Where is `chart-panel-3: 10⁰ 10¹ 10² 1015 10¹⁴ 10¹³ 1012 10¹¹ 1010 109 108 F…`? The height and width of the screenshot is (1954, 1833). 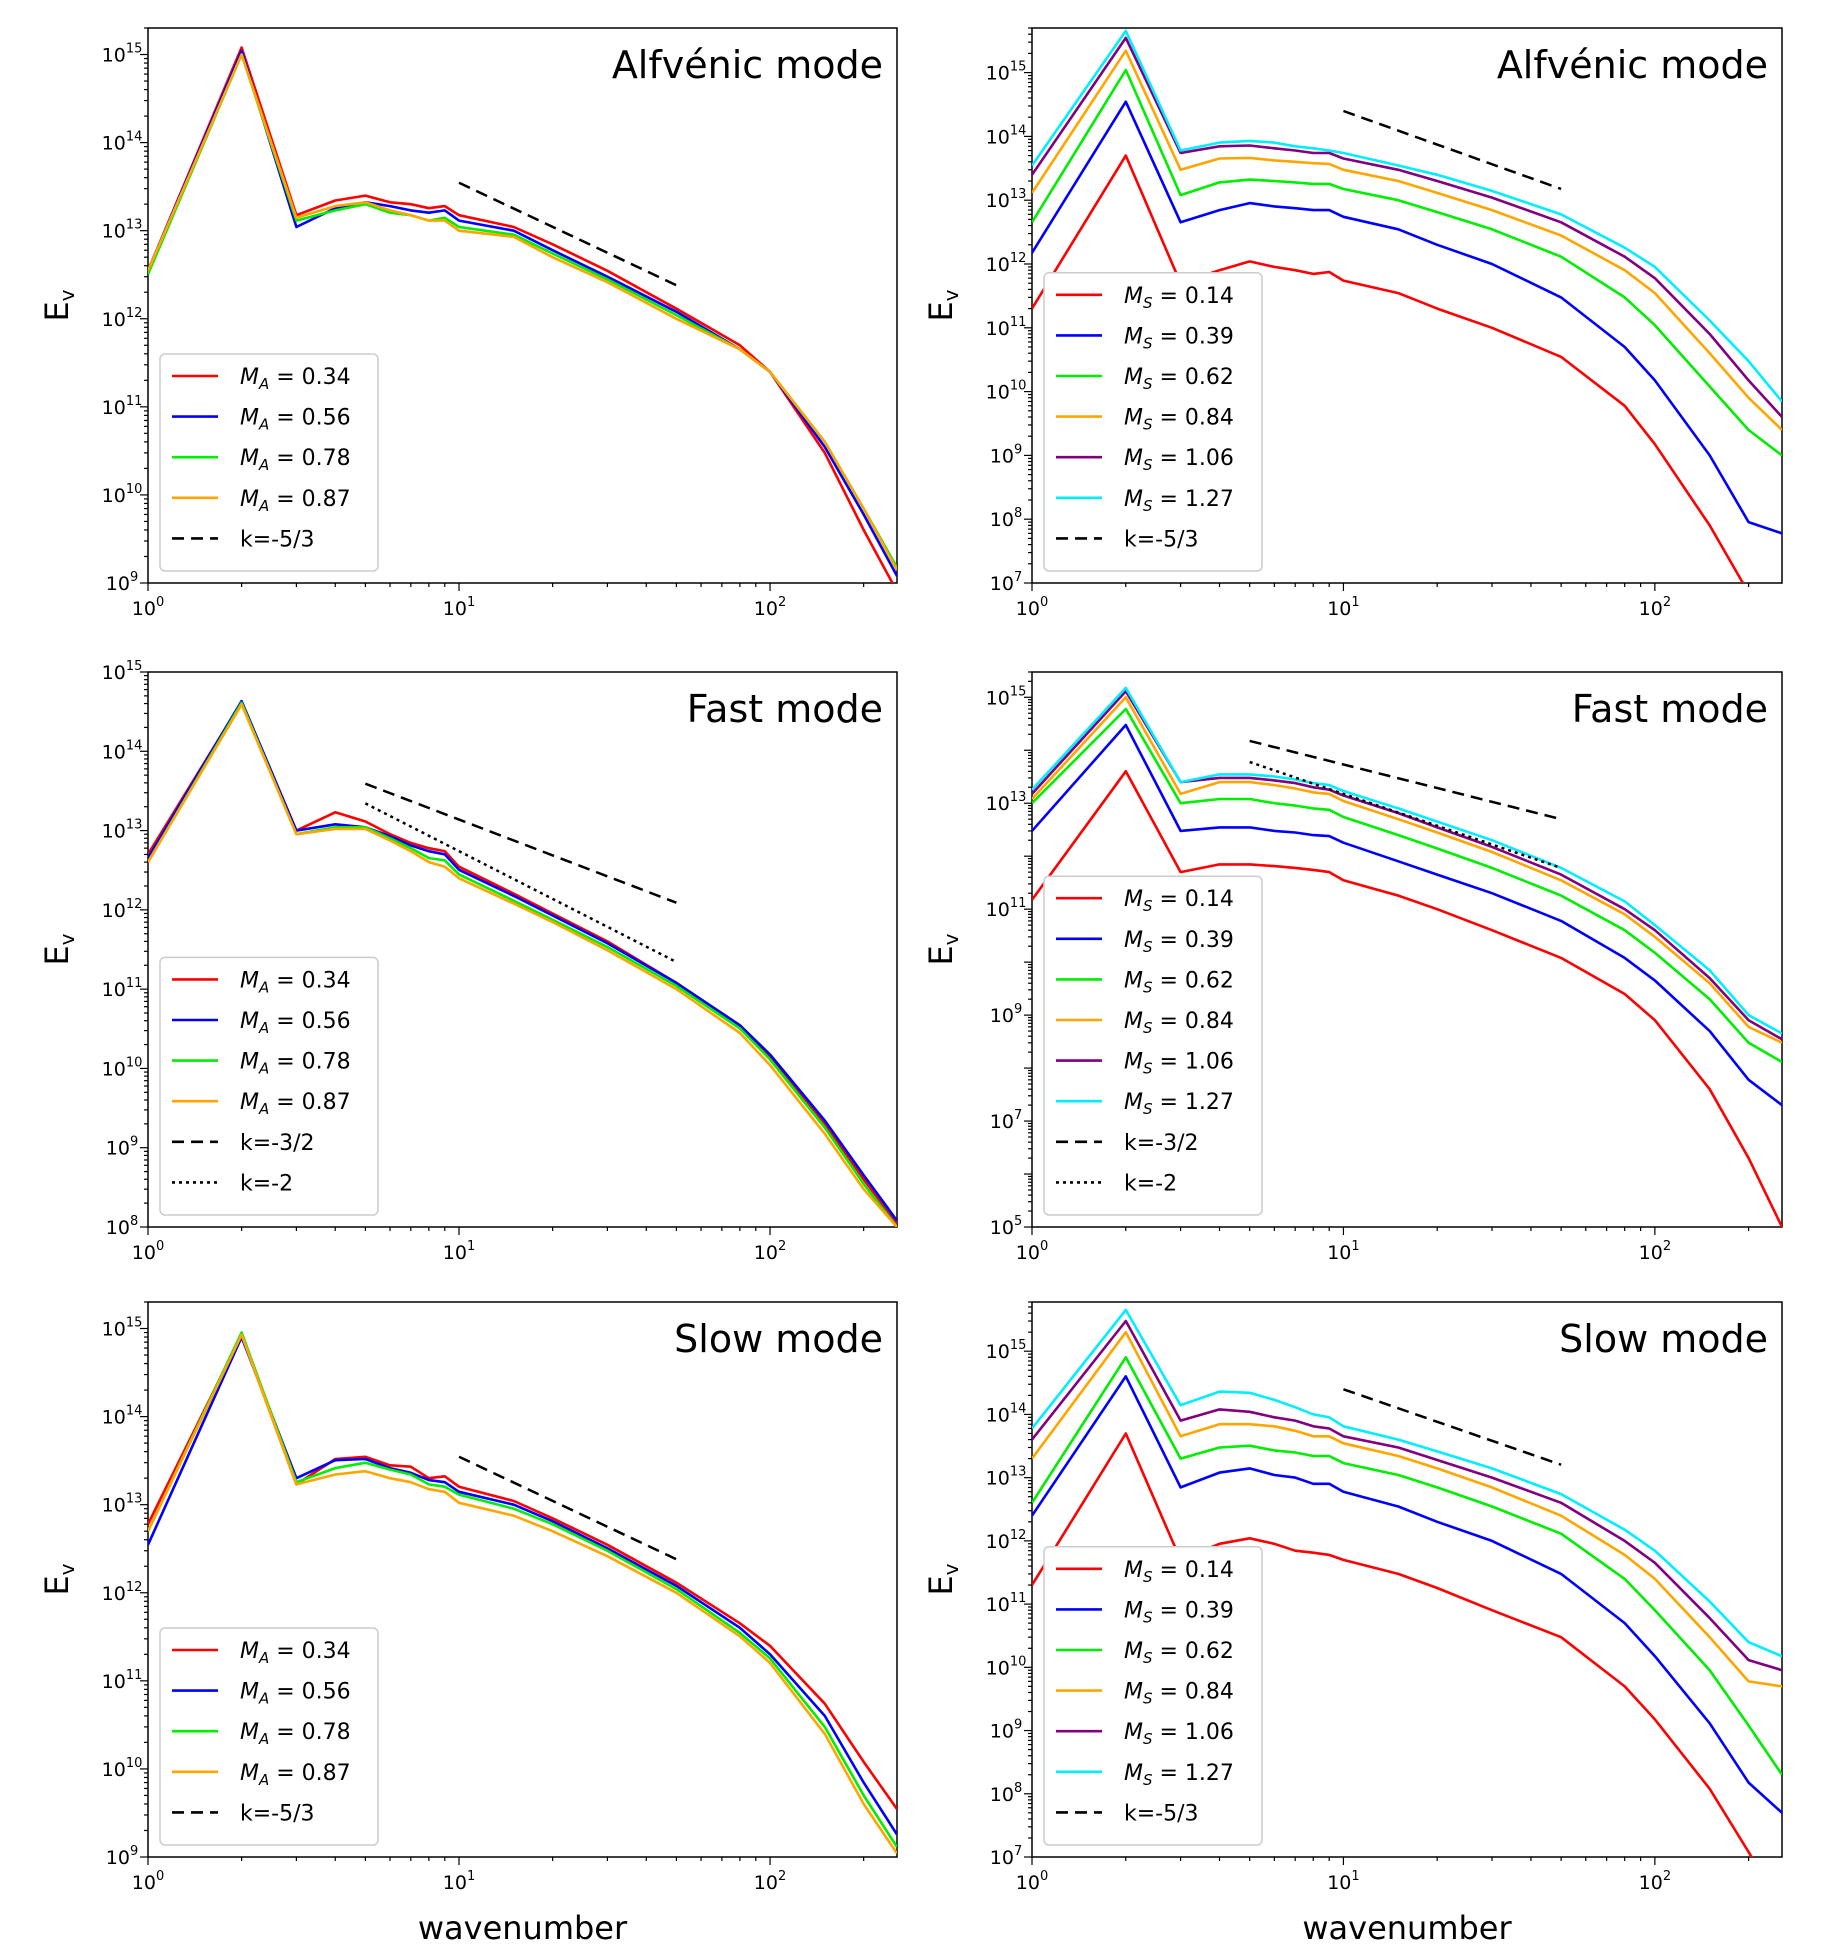
chart-panel-3: 10⁰ 10¹ 10² 1015 10¹⁴ 10¹³ 1012 10¹¹ 1010 109 108 F… is located at coordinates (468, 961).